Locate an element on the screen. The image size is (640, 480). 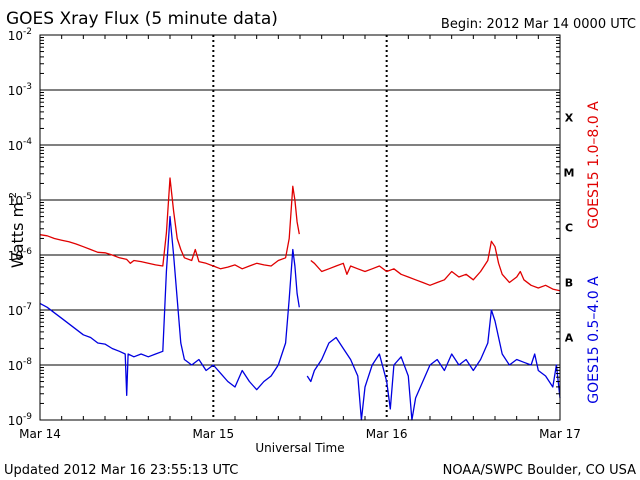
flare-class-label: B is located at coordinates (569, 283).